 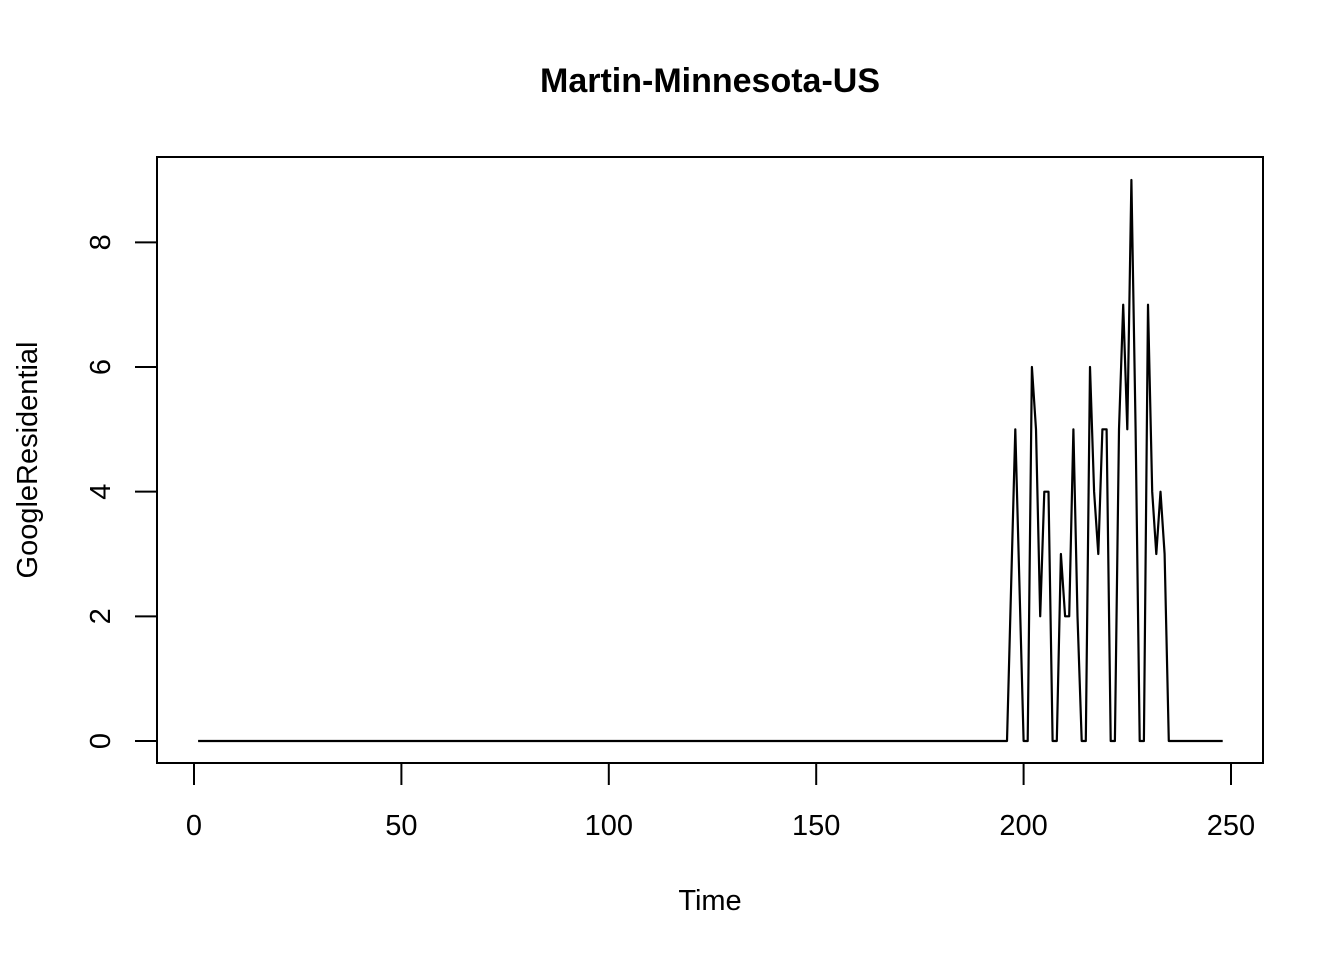 I want to click on y-tick-label-8: 8, so click(x=101, y=242).